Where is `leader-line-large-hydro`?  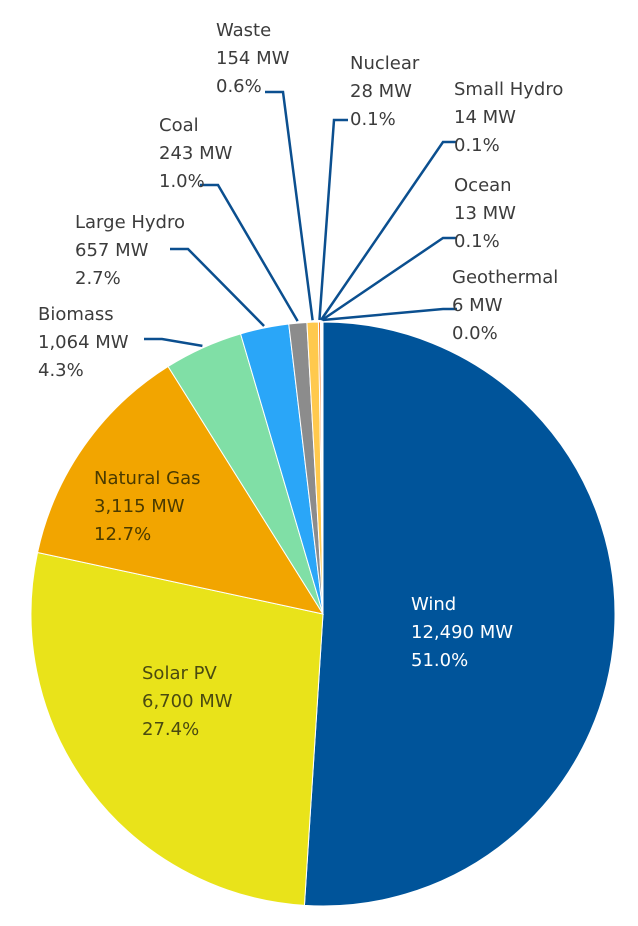 leader-line-large-hydro is located at coordinates (217, 287).